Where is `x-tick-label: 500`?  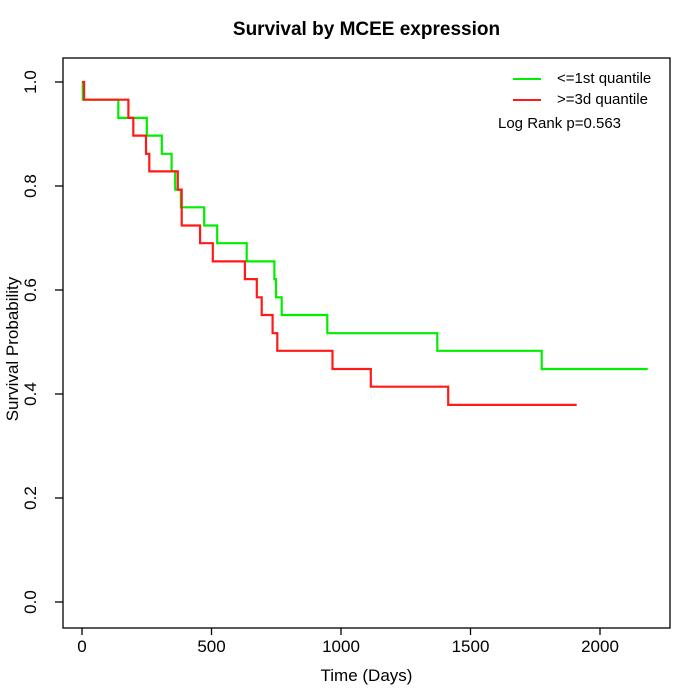
x-tick-label: 500 is located at coordinates (211, 646).